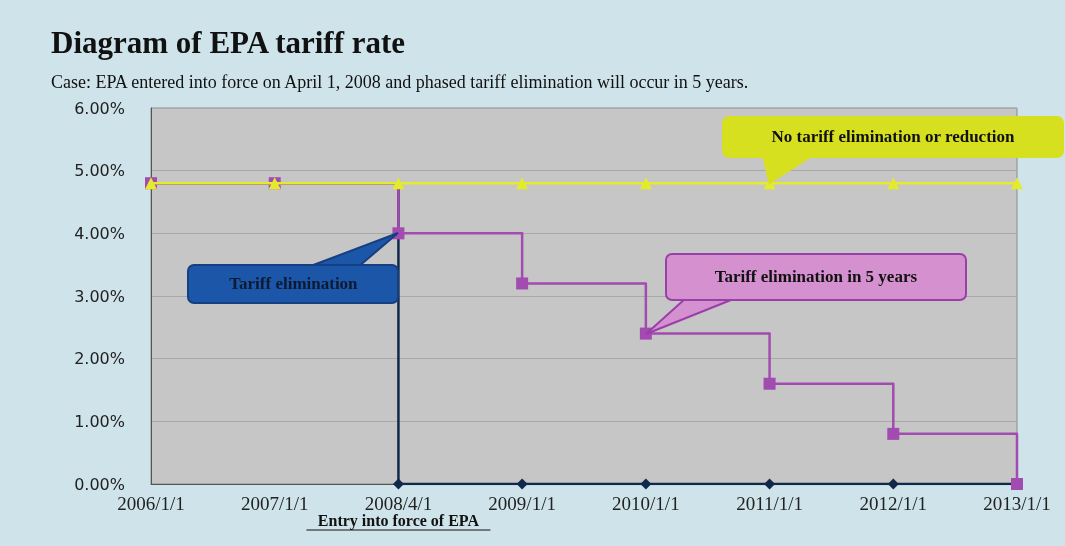 The width and height of the screenshot is (1065, 546). Describe the element at coordinates (99, 421) in the screenshot. I see `y-tick-label: 1.00%` at that location.